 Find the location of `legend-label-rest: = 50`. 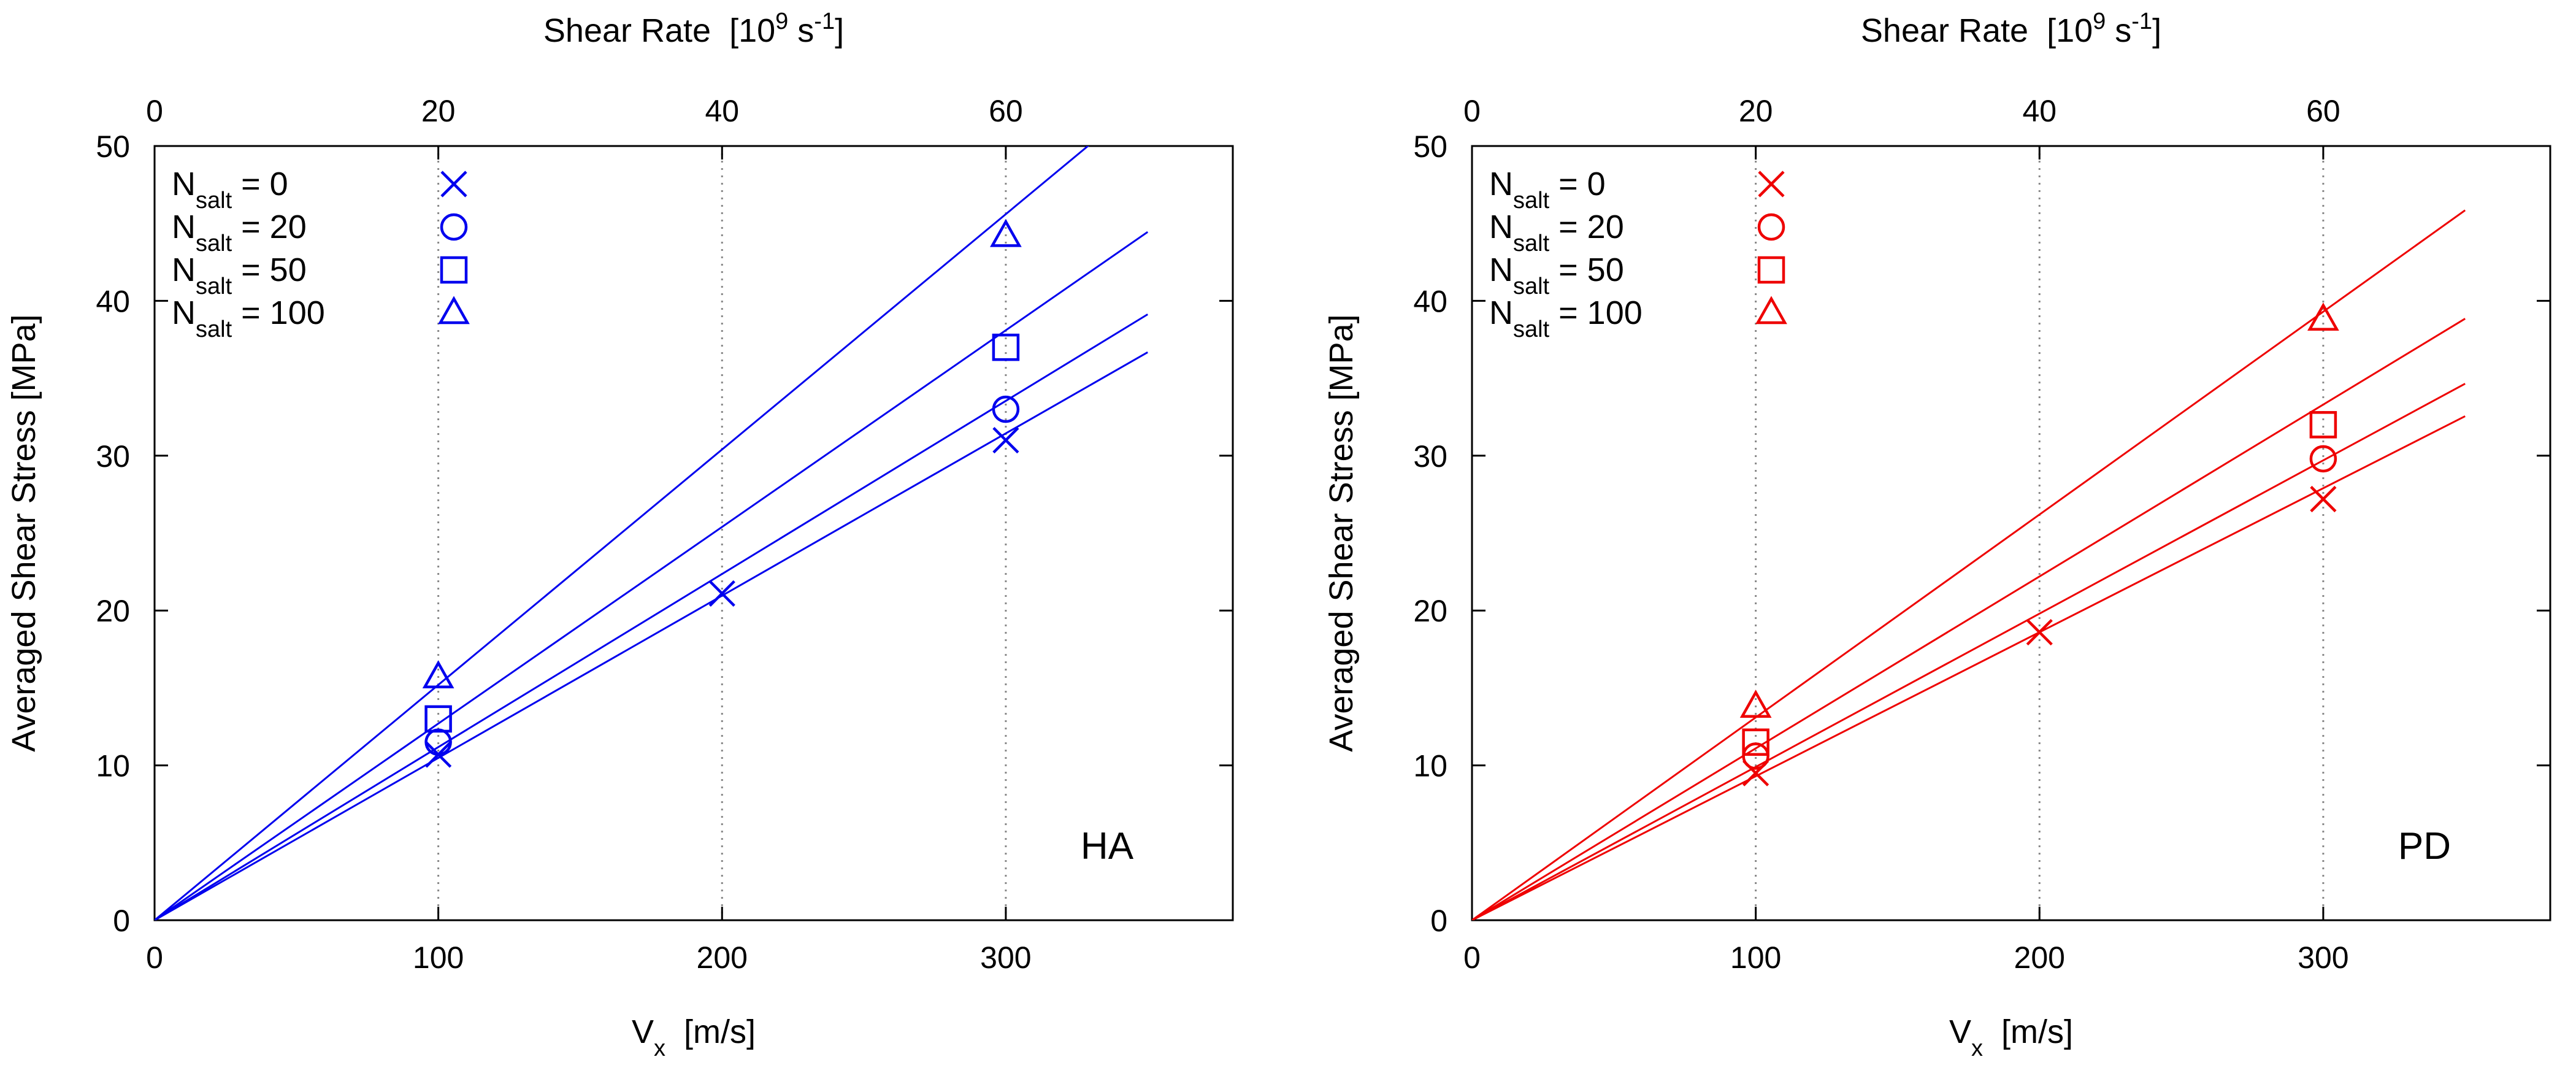

legend-label-rest: = 50 is located at coordinates (269, 270).